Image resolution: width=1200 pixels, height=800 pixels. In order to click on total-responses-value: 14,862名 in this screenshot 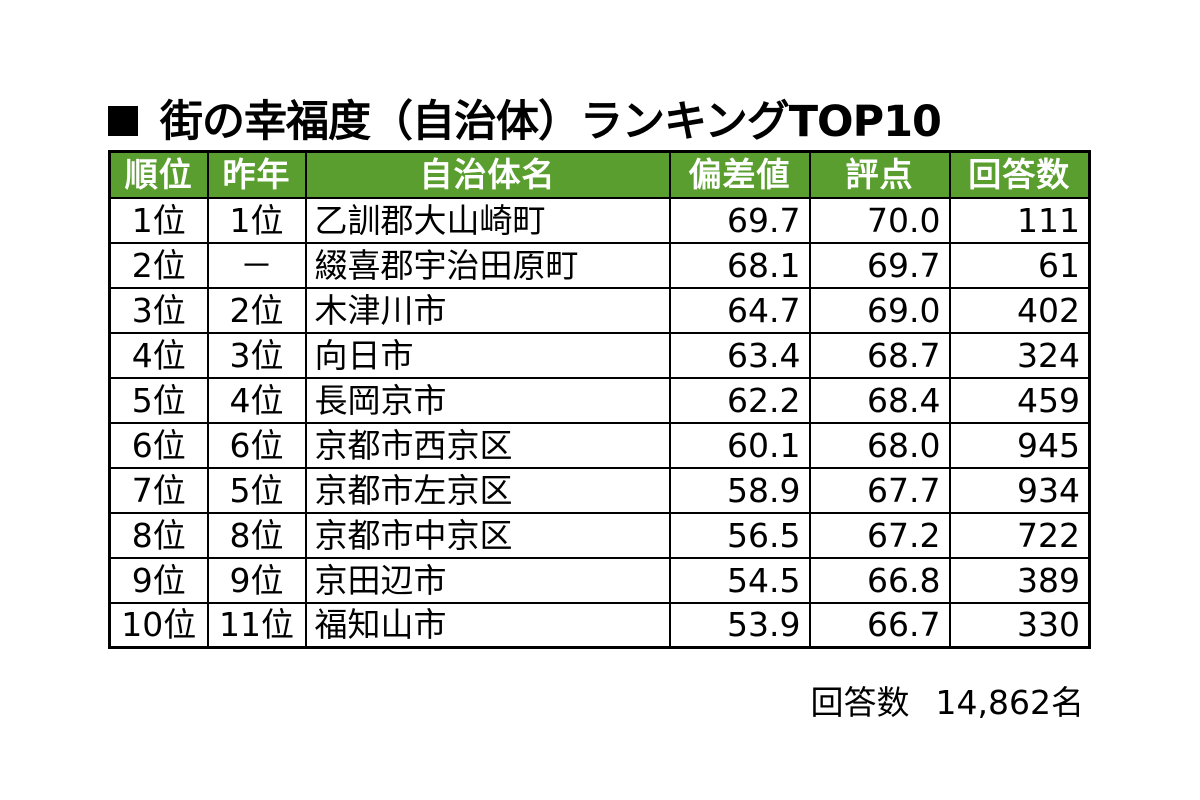, I will do `click(1009, 702)`.